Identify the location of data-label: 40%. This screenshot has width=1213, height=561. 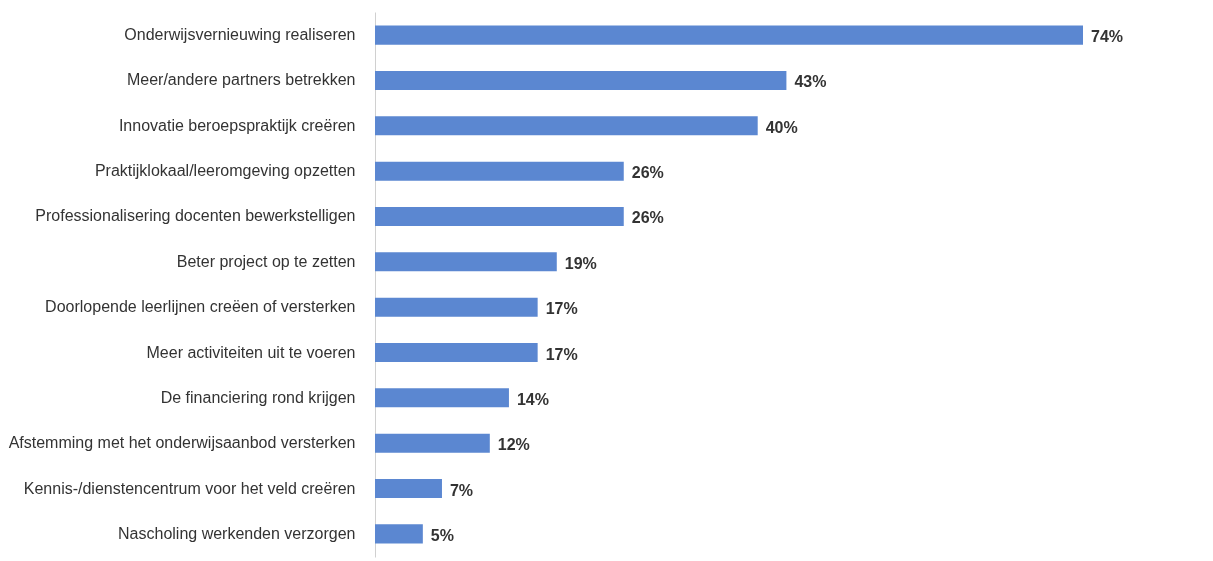
(781, 127).